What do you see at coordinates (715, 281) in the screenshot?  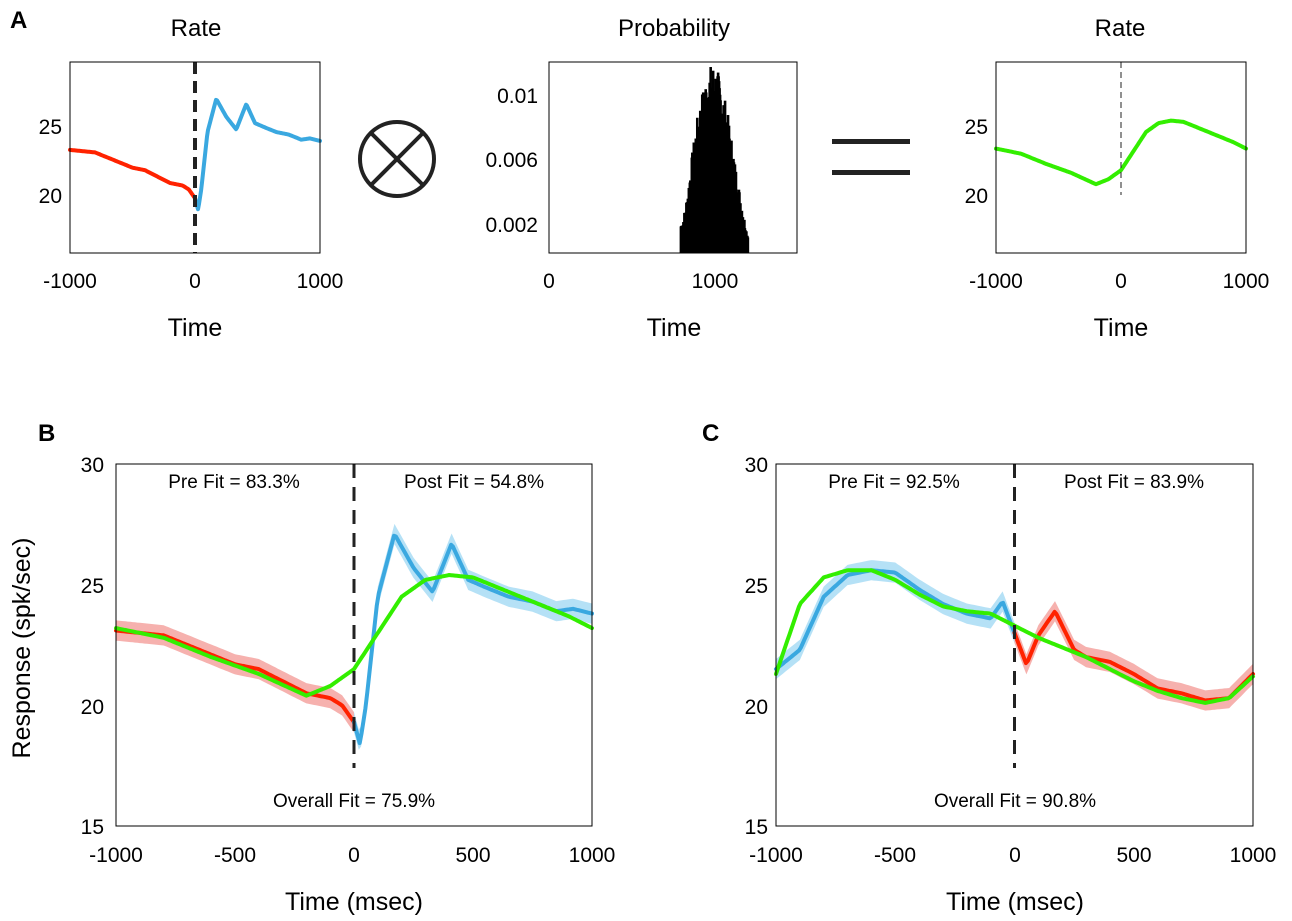 I see `a-middle-xtick-1000: 1000` at bounding box center [715, 281].